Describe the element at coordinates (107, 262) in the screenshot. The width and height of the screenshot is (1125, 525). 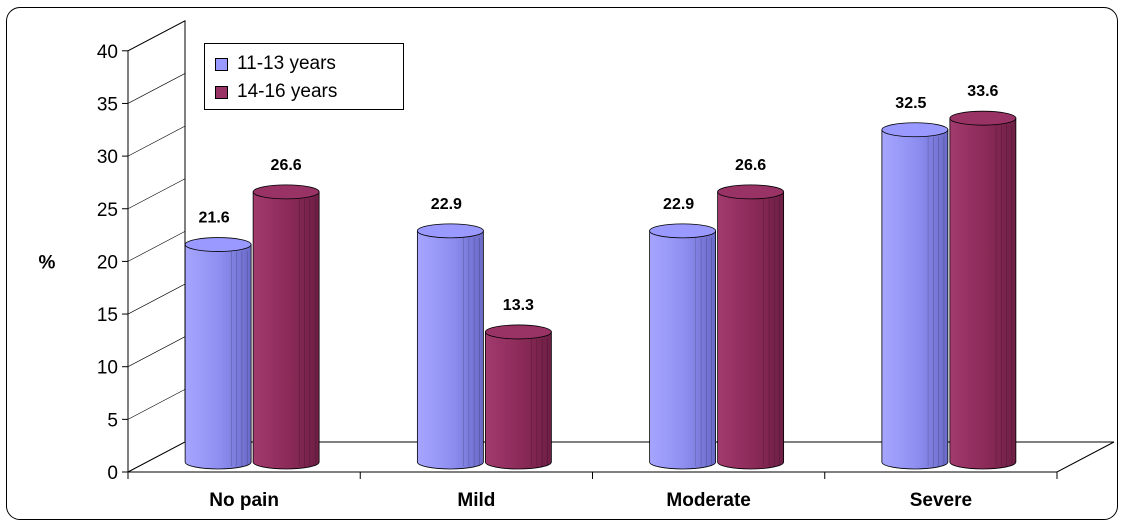
I see `y-tick-label: 20` at that location.